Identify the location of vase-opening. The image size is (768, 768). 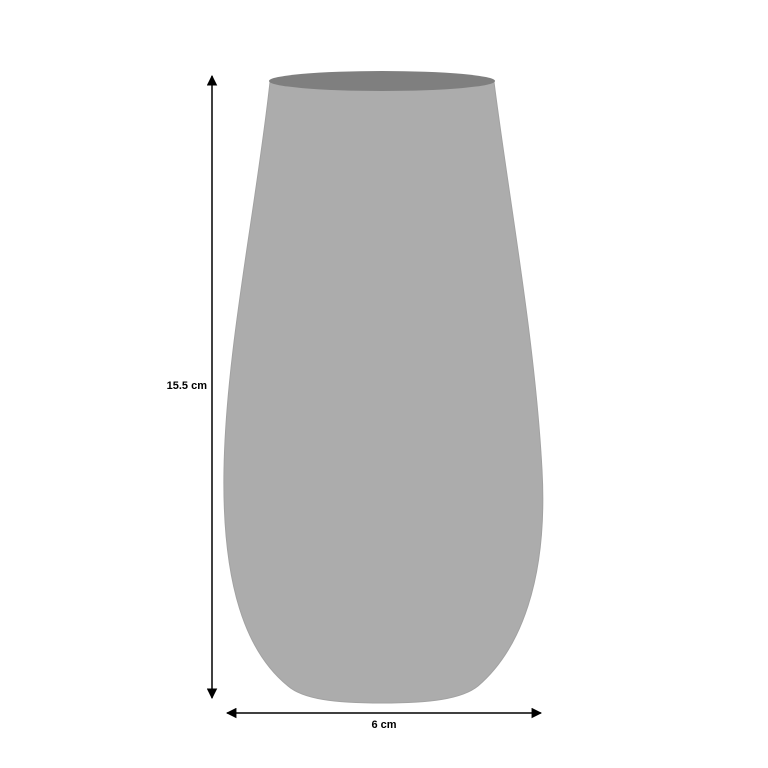
(382, 81).